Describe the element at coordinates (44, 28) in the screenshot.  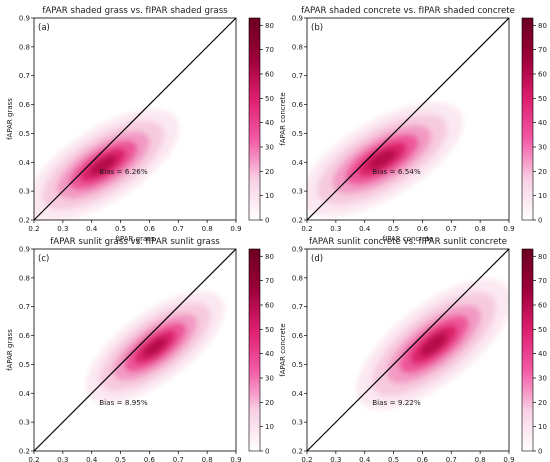
I see `panel-label: (a)` at that location.